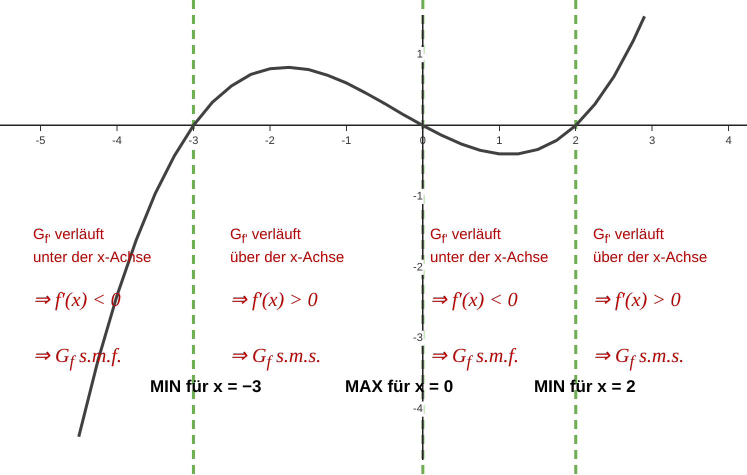 Image resolution: width=747 pixels, height=475 pixels. I want to click on x-tick-label: -1, so click(346, 141).